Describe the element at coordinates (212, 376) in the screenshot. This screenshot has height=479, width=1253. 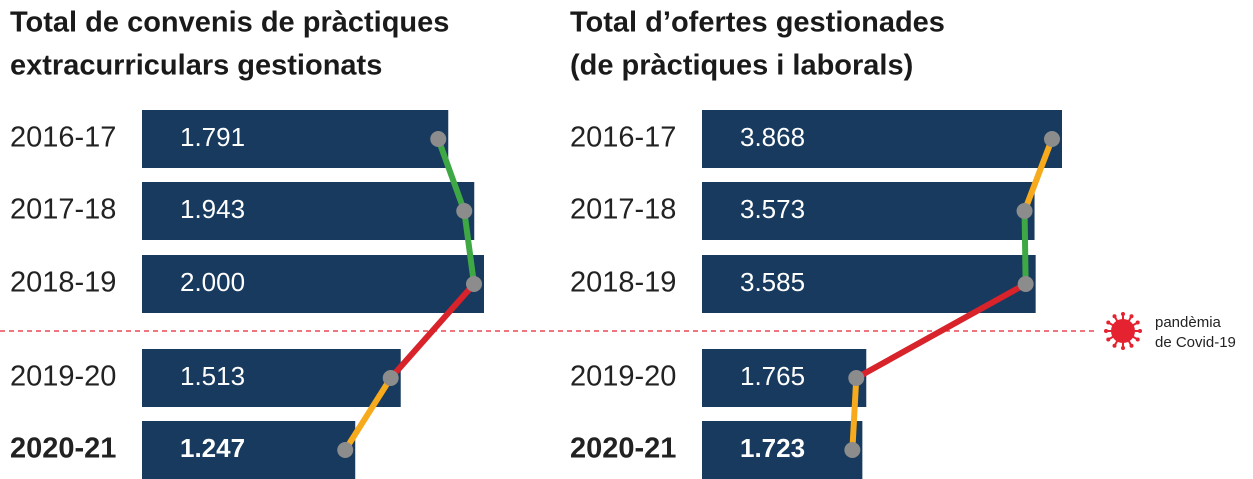
I see `value-label: 1.513` at that location.